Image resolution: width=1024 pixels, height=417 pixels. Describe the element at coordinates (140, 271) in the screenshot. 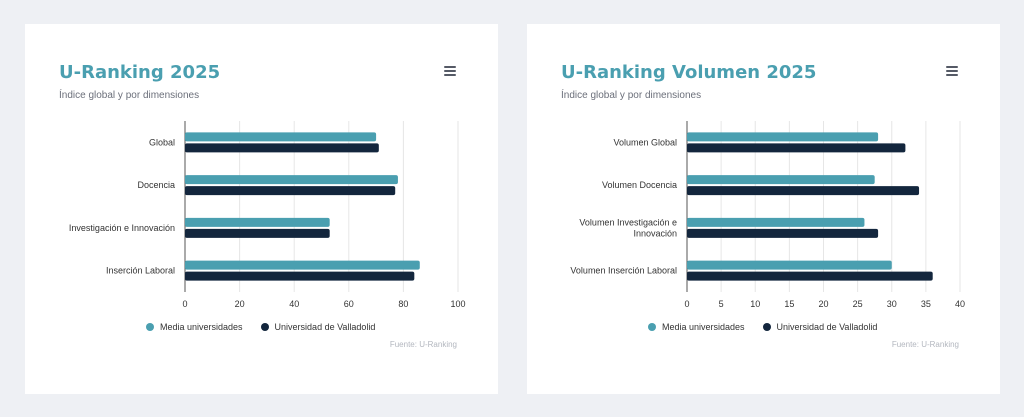

I see `category-label: Inserción Laboral` at that location.